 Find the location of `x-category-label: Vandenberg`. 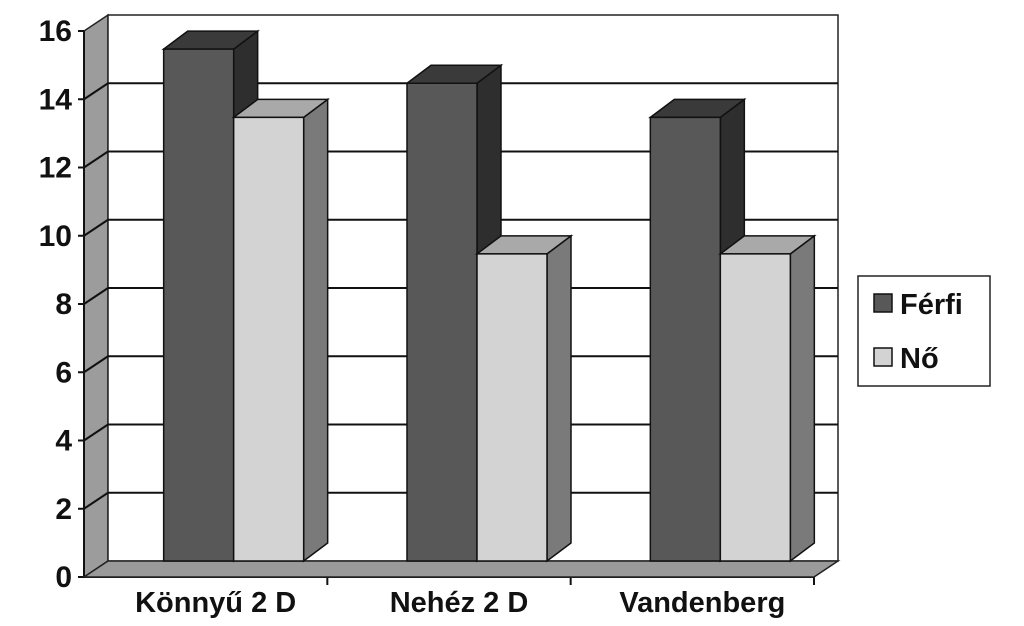

x-category-label: Vandenberg is located at coordinates (702, 603).